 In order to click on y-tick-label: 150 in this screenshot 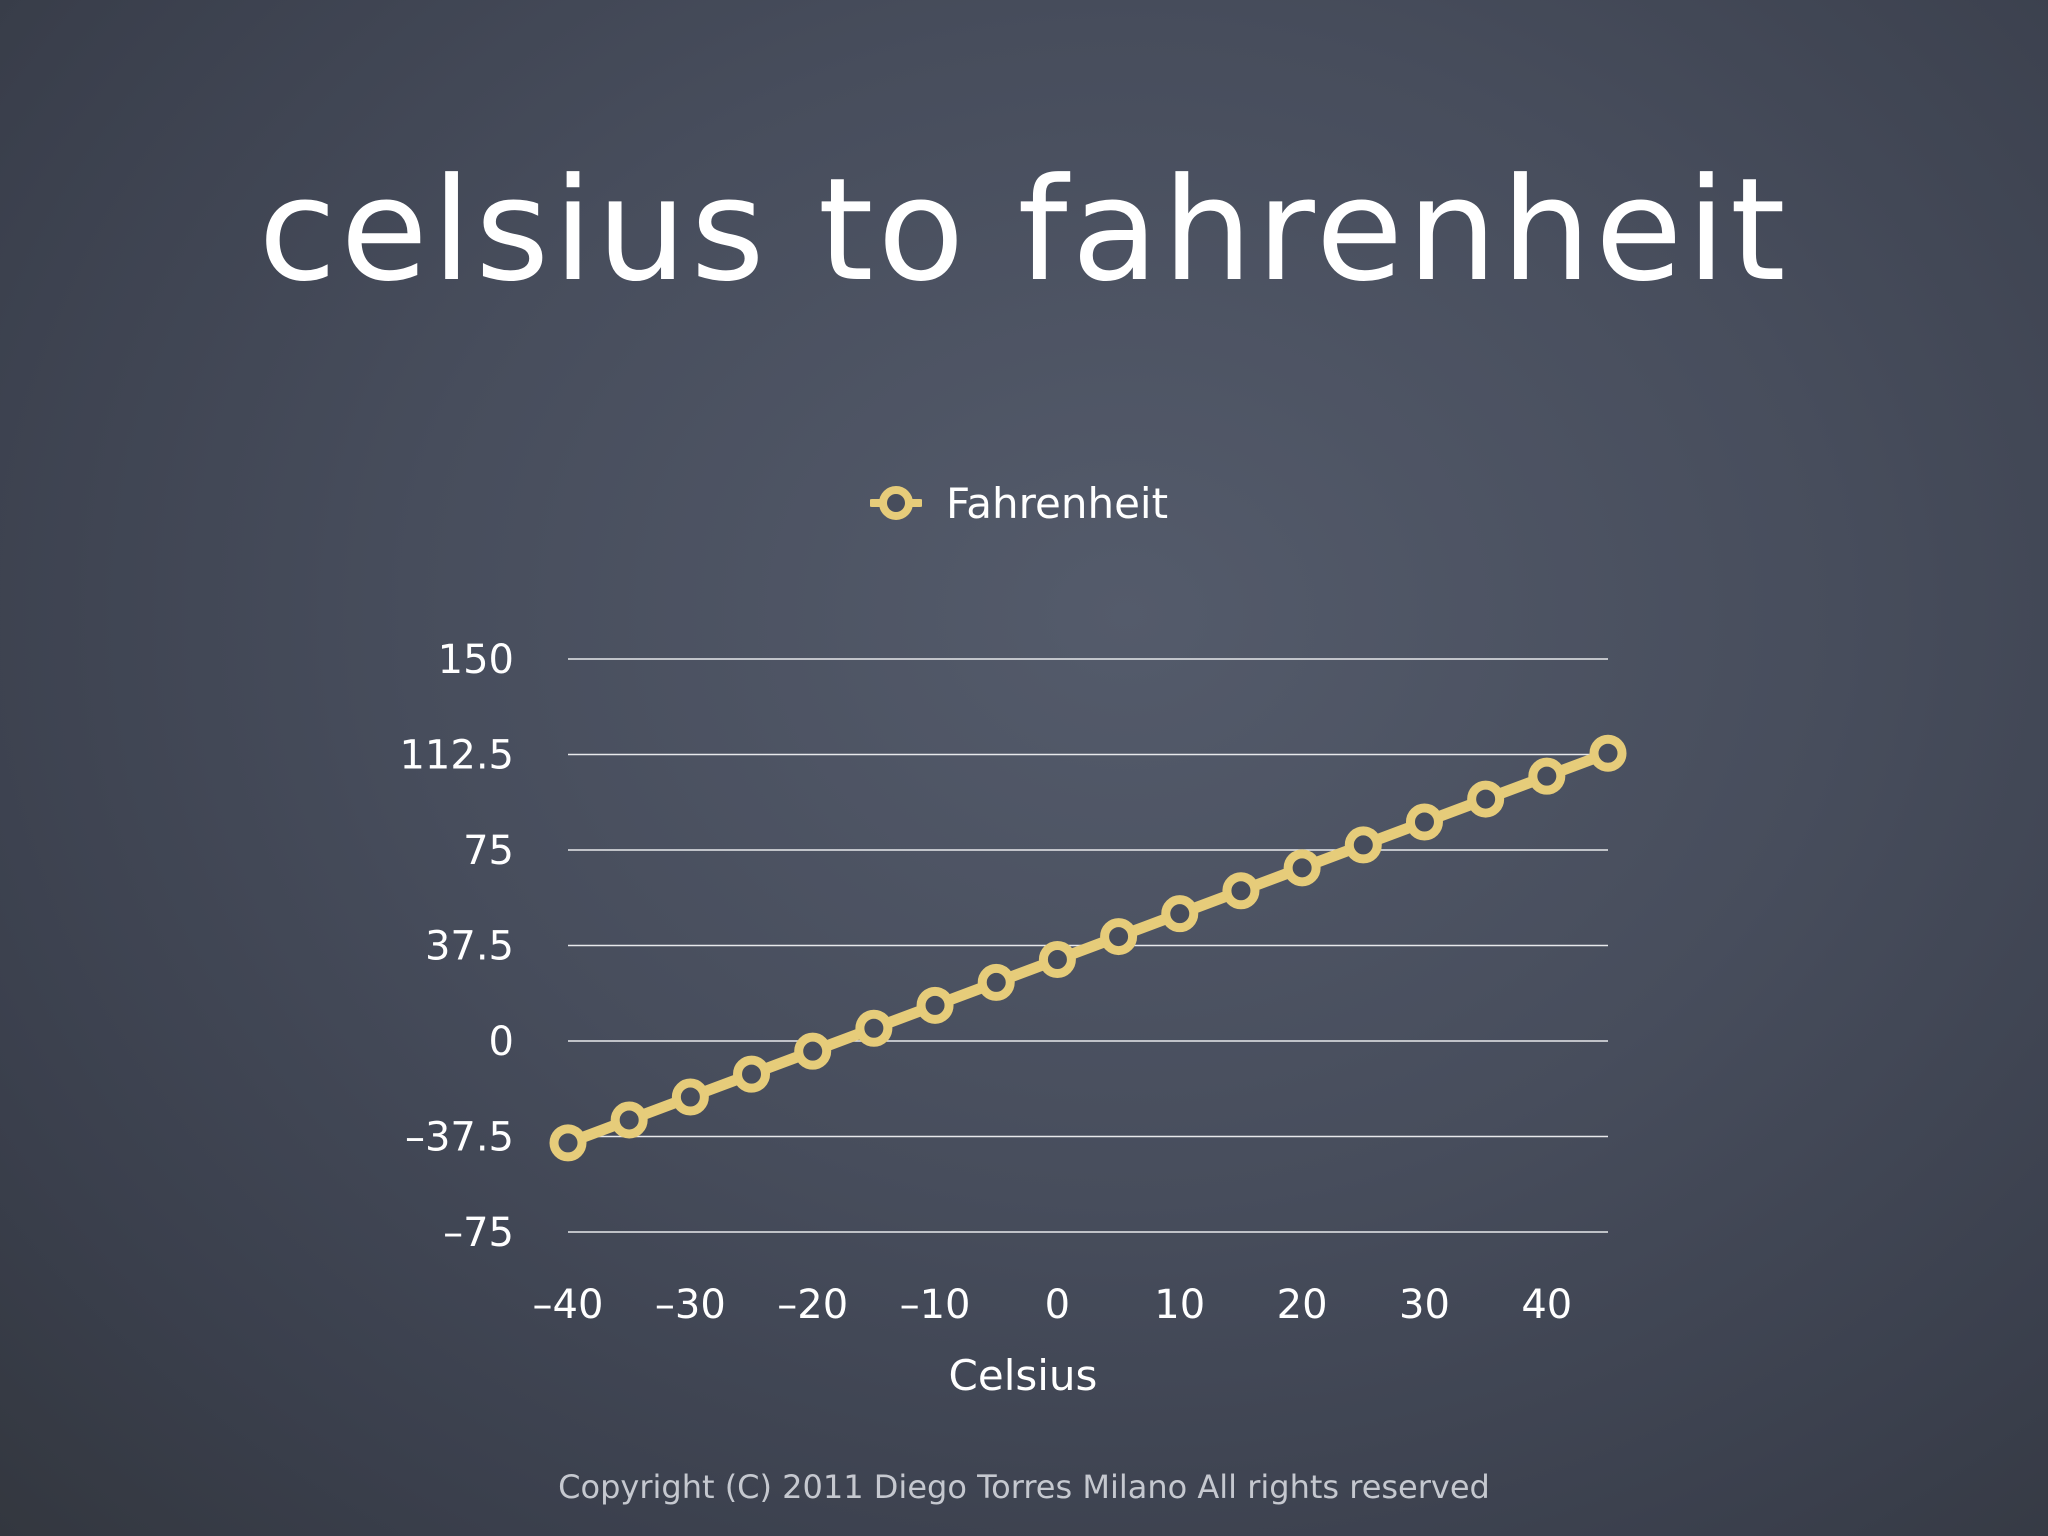, I will do `click(476, 660)`.